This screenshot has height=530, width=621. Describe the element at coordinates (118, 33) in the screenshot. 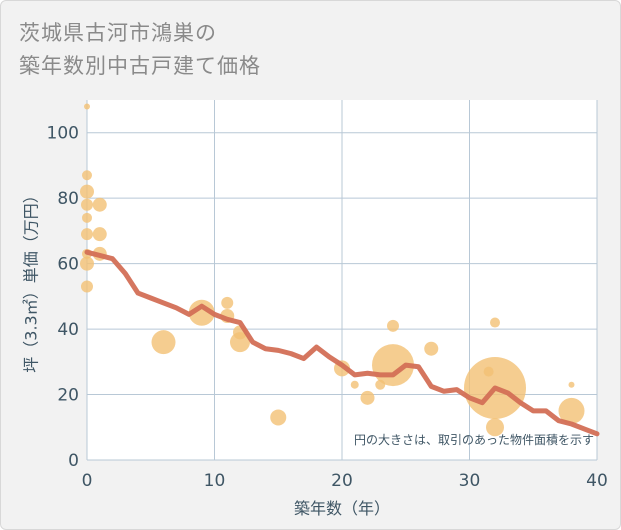

I see `title-line-1: 茨城県古河市鴻巣の` at that location.